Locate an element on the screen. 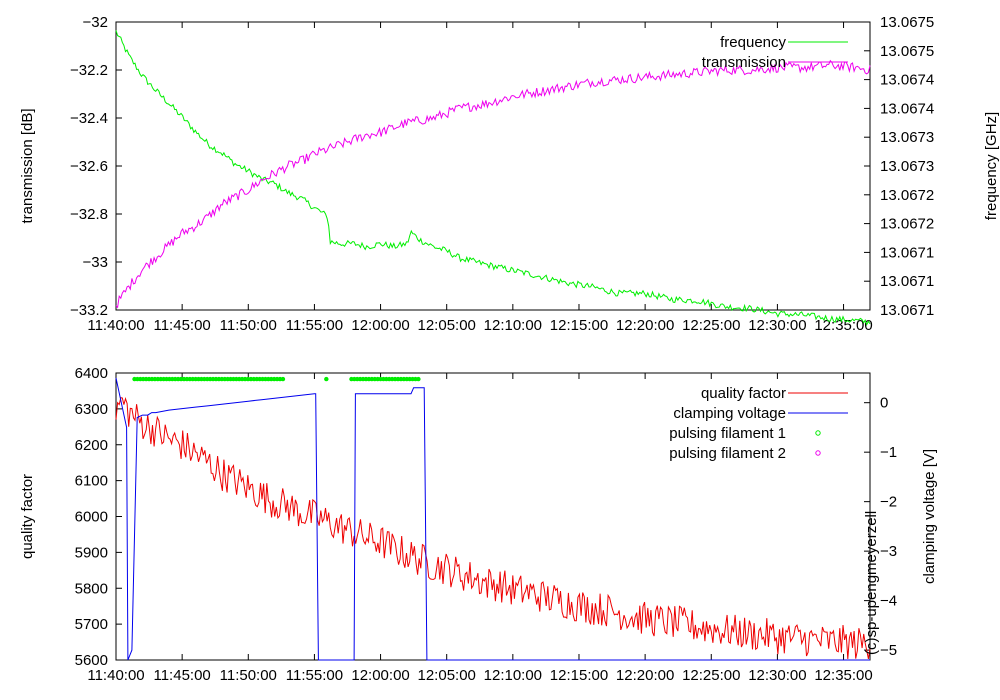 This screenshot has height=700, width=1000. legend-label: pulsing filament 2 is located at coordinates (727, 453).